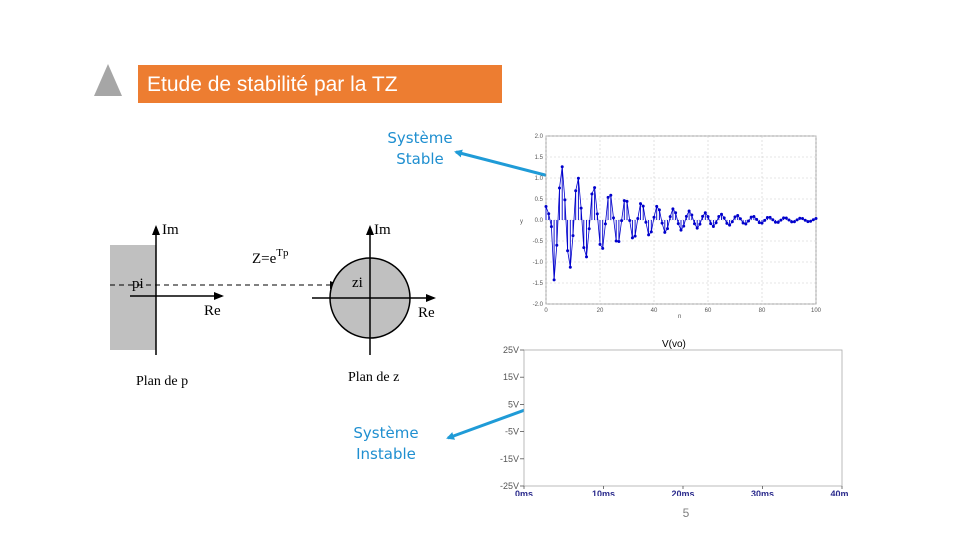  I want to click on left-im-label: Im, so click(170, 230).